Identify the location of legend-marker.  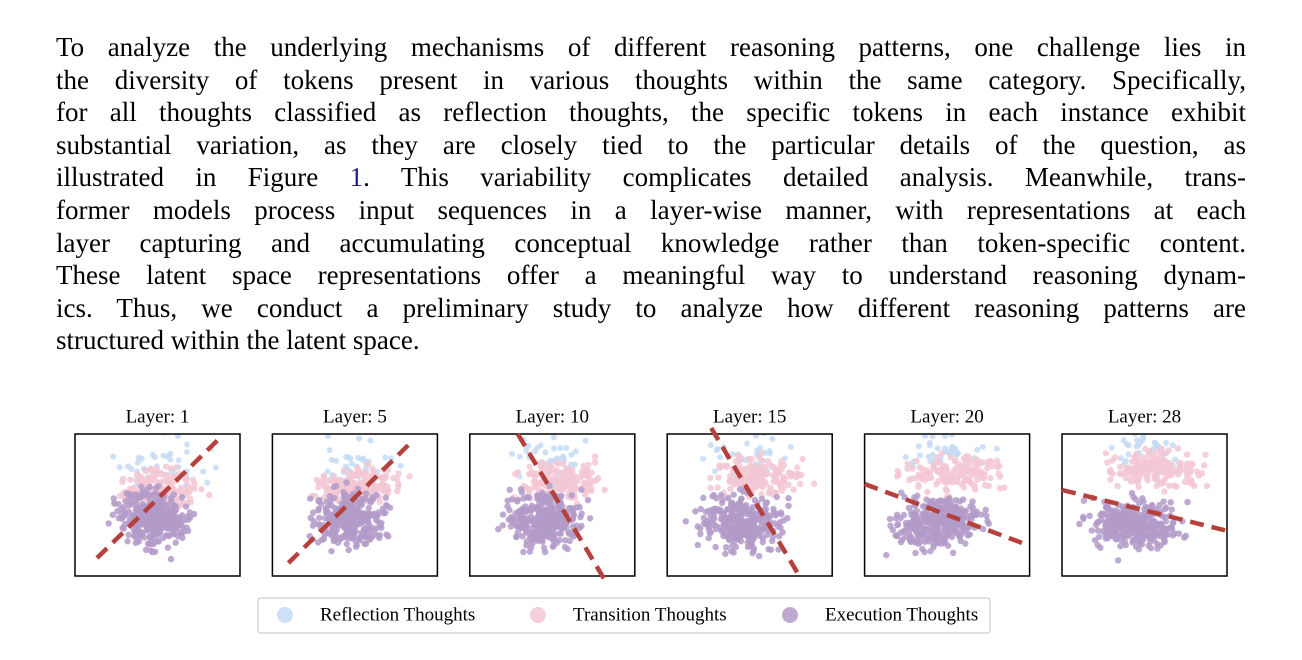
(790, 615).